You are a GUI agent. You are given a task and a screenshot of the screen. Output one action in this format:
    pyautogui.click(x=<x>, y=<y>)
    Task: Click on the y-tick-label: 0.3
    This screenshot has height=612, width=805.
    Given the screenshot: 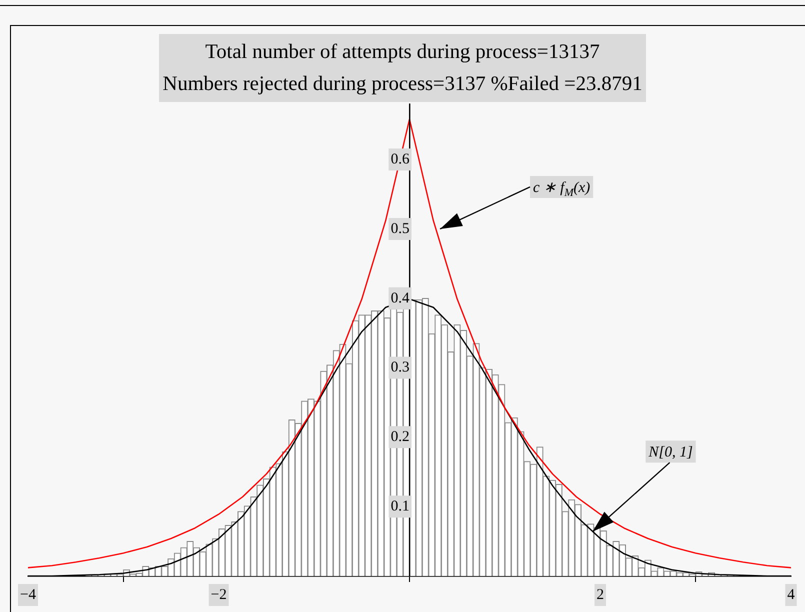 What is the action you would take?
    pyautogui.click(x=400, y=368)
    